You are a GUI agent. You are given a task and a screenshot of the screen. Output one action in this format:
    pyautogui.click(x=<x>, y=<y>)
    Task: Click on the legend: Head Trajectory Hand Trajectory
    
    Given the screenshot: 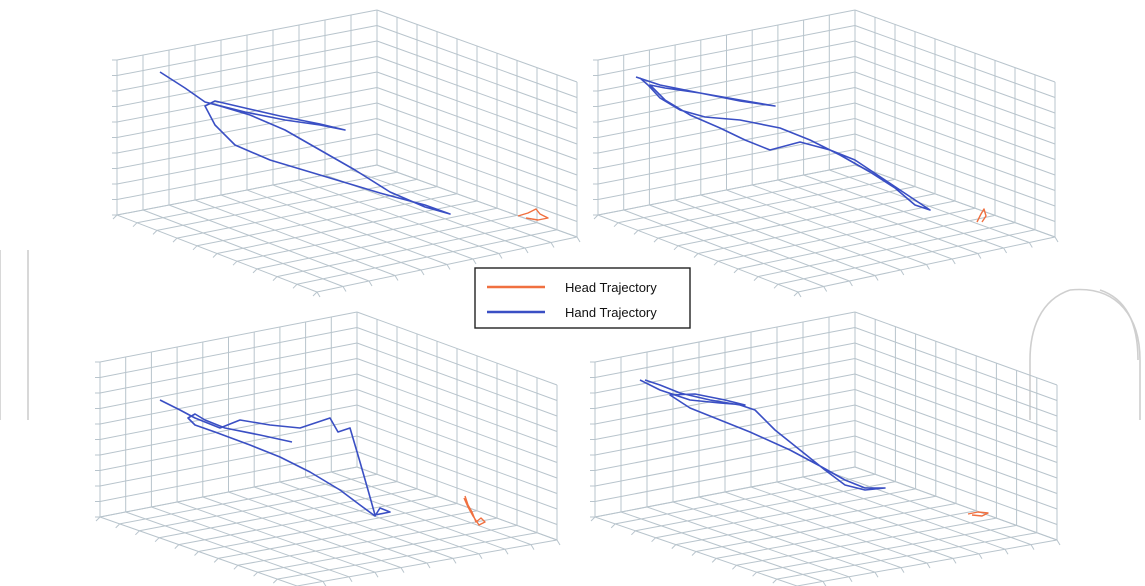 What is the action you would take?
    pyautogui.click(x=582, y=298)
    